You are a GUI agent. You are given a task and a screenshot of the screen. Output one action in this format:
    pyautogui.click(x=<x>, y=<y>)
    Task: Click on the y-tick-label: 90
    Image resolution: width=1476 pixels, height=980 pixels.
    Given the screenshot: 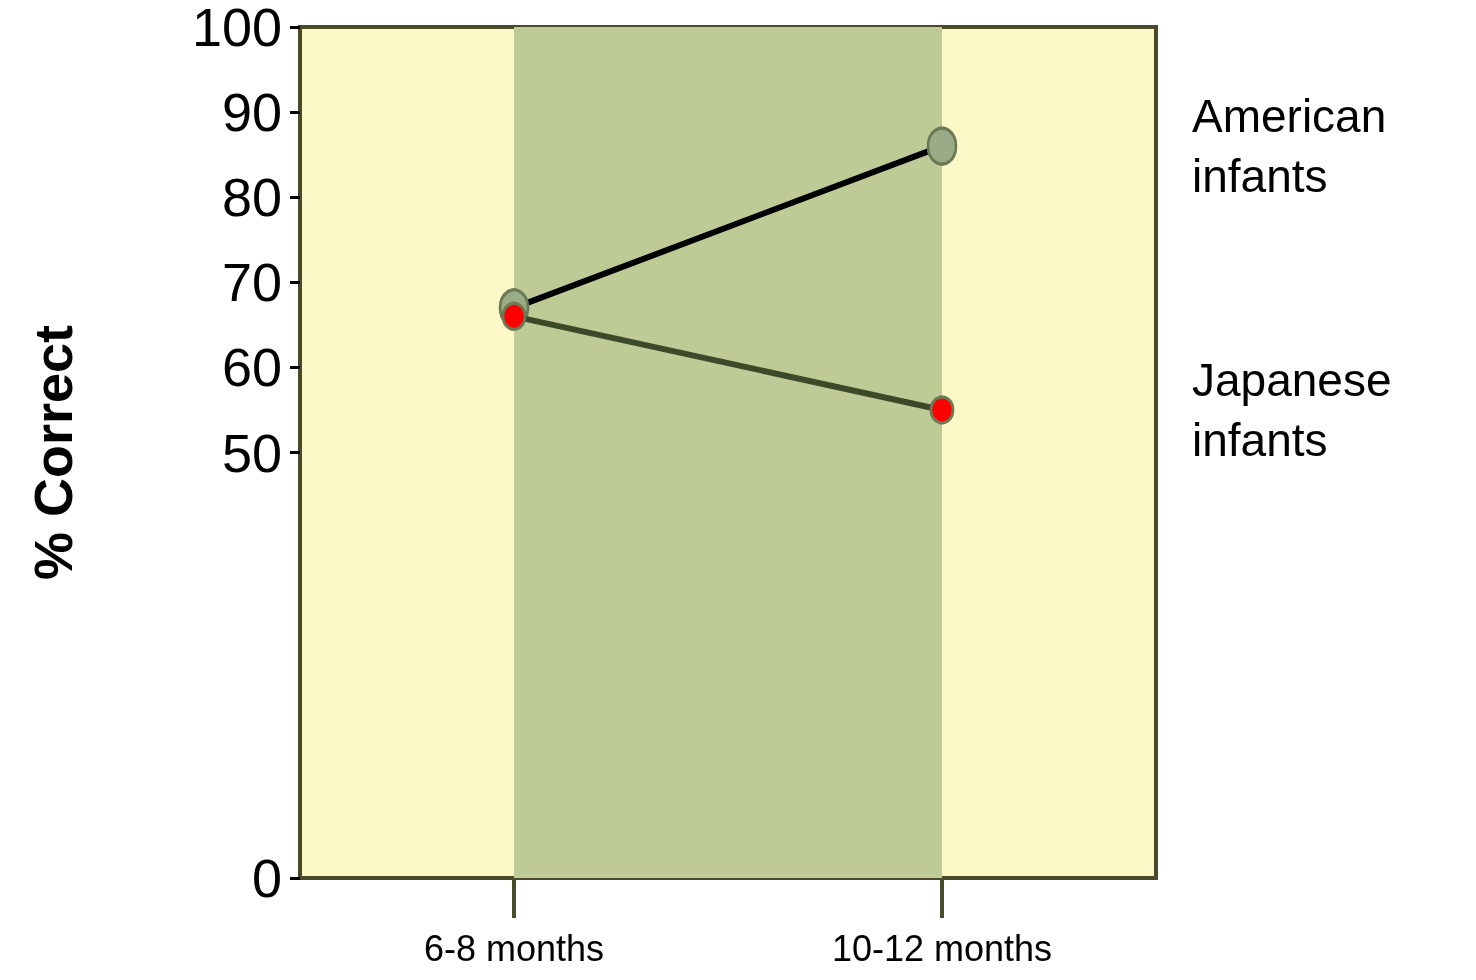 What is the action you would take?
    pyautogui.click(x=251, y=112)
    